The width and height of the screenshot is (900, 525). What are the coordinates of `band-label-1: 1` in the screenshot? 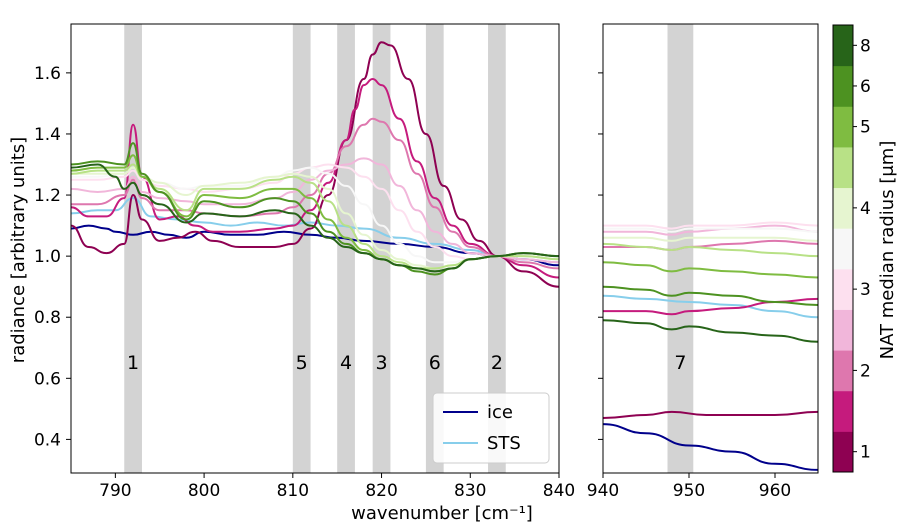 It's located at (133, 363).